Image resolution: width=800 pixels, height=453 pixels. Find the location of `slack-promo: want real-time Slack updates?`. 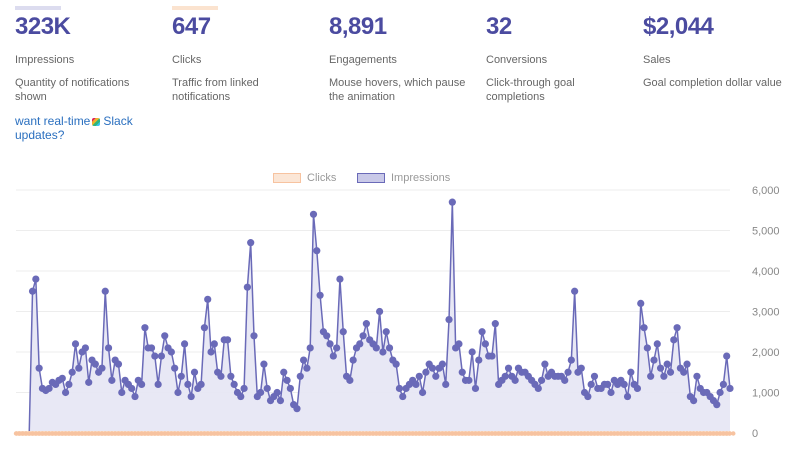

slack-promo: want real-time Slack updates? is located at coordinates (85, 128).